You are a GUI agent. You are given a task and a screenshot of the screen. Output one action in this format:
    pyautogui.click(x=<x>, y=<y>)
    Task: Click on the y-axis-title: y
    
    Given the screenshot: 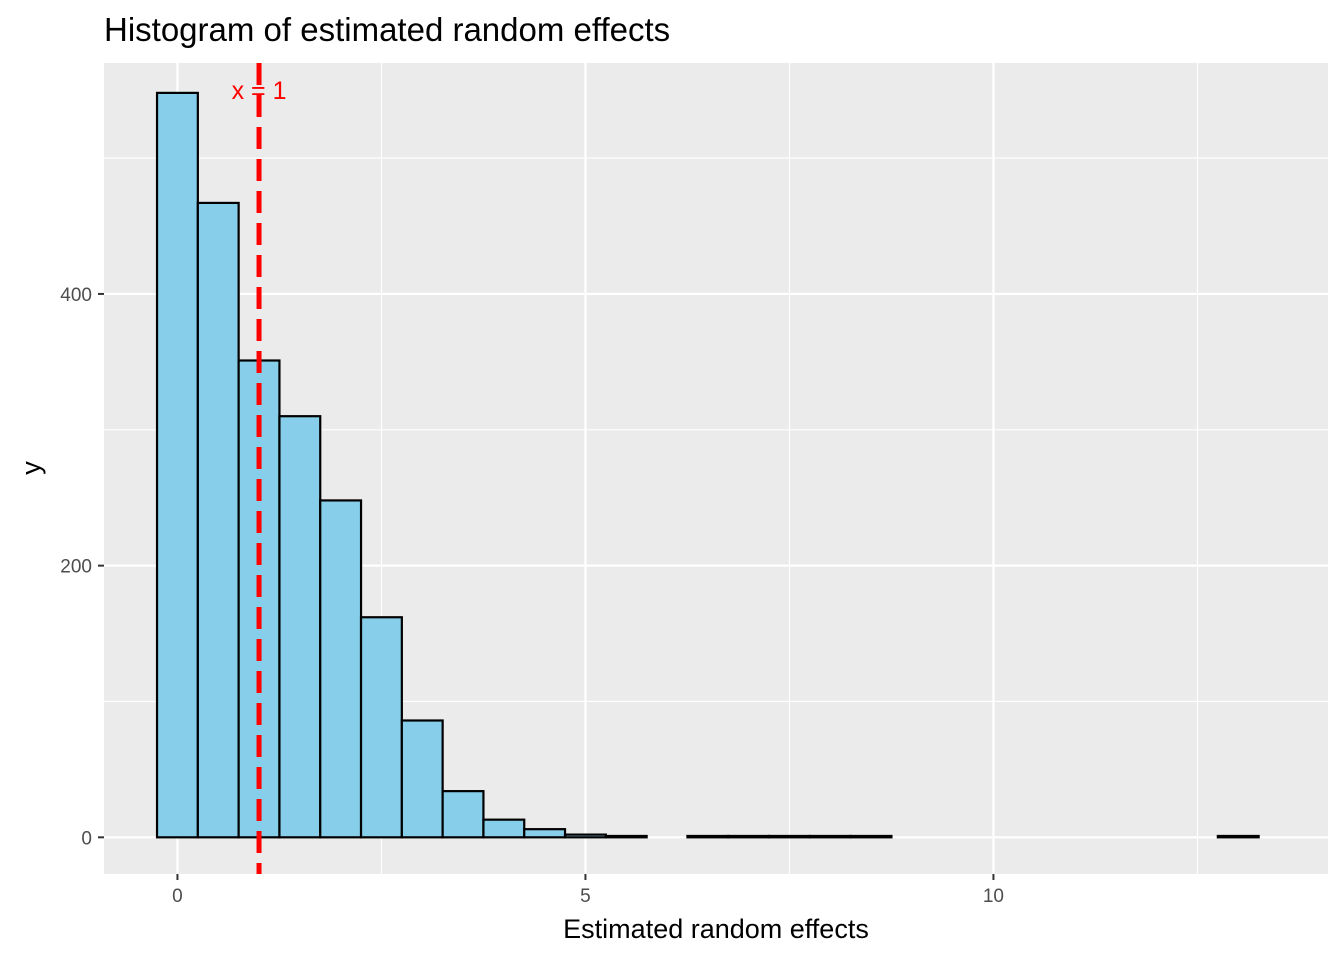 What is the action you would take?
    pyautogui.click(x=31, y=468)
    